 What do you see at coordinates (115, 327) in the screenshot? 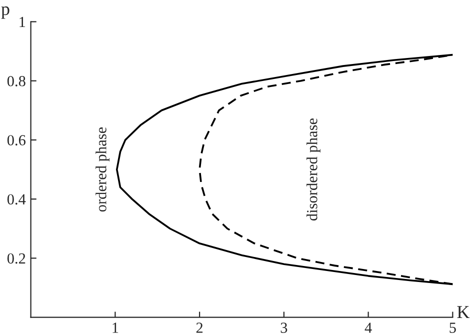
I see `x-tick-label: 1` at bounding box center [115, 327].